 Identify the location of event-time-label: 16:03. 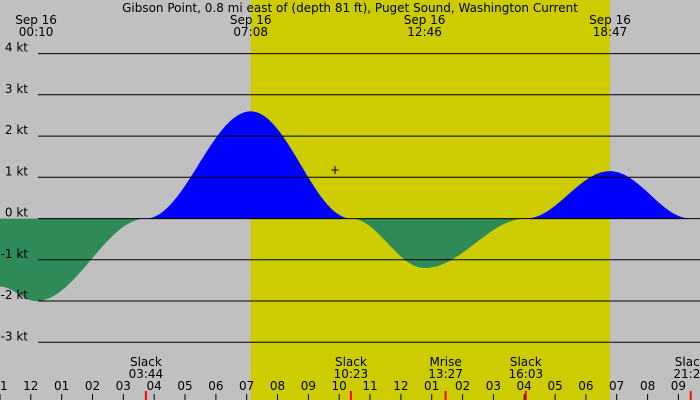
(526, 374).